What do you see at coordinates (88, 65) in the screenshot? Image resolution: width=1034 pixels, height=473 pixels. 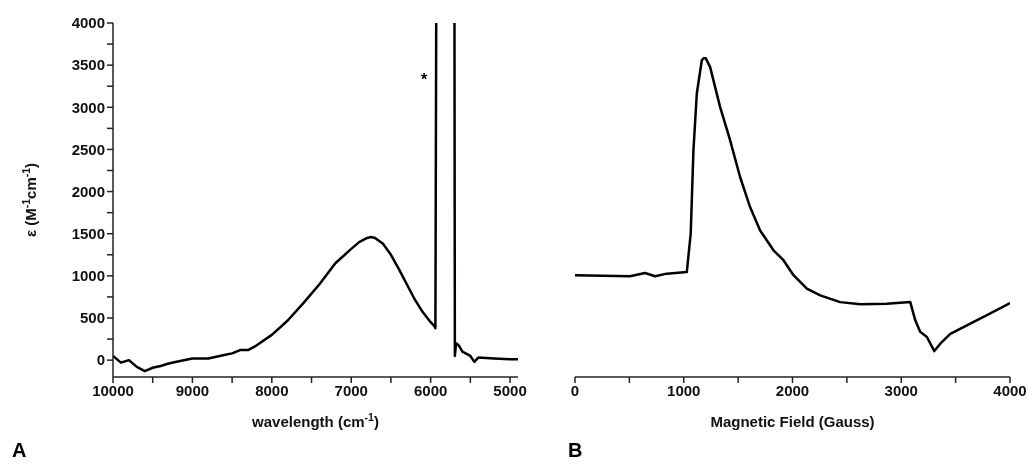 I see `y-tick-label: 3500` at bounding box center [88, 65].